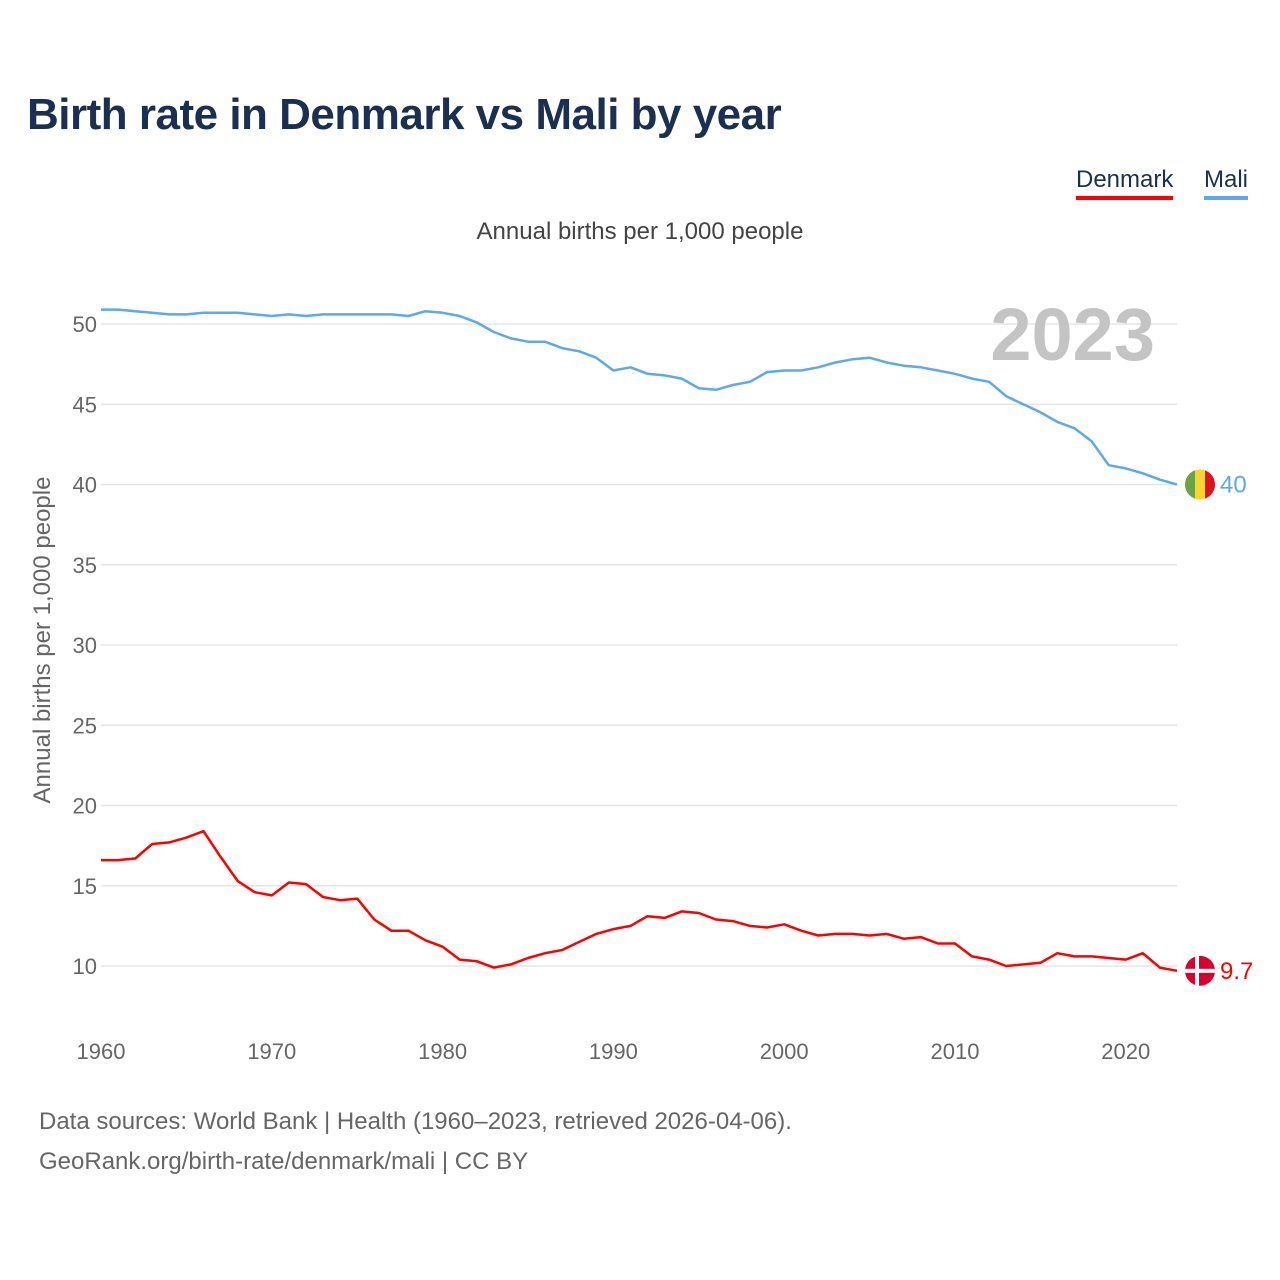  What do you see at coordinates (85, 886) in the screenshot?
I see `y-tick-label: 15` at bounding box center [85, 886].